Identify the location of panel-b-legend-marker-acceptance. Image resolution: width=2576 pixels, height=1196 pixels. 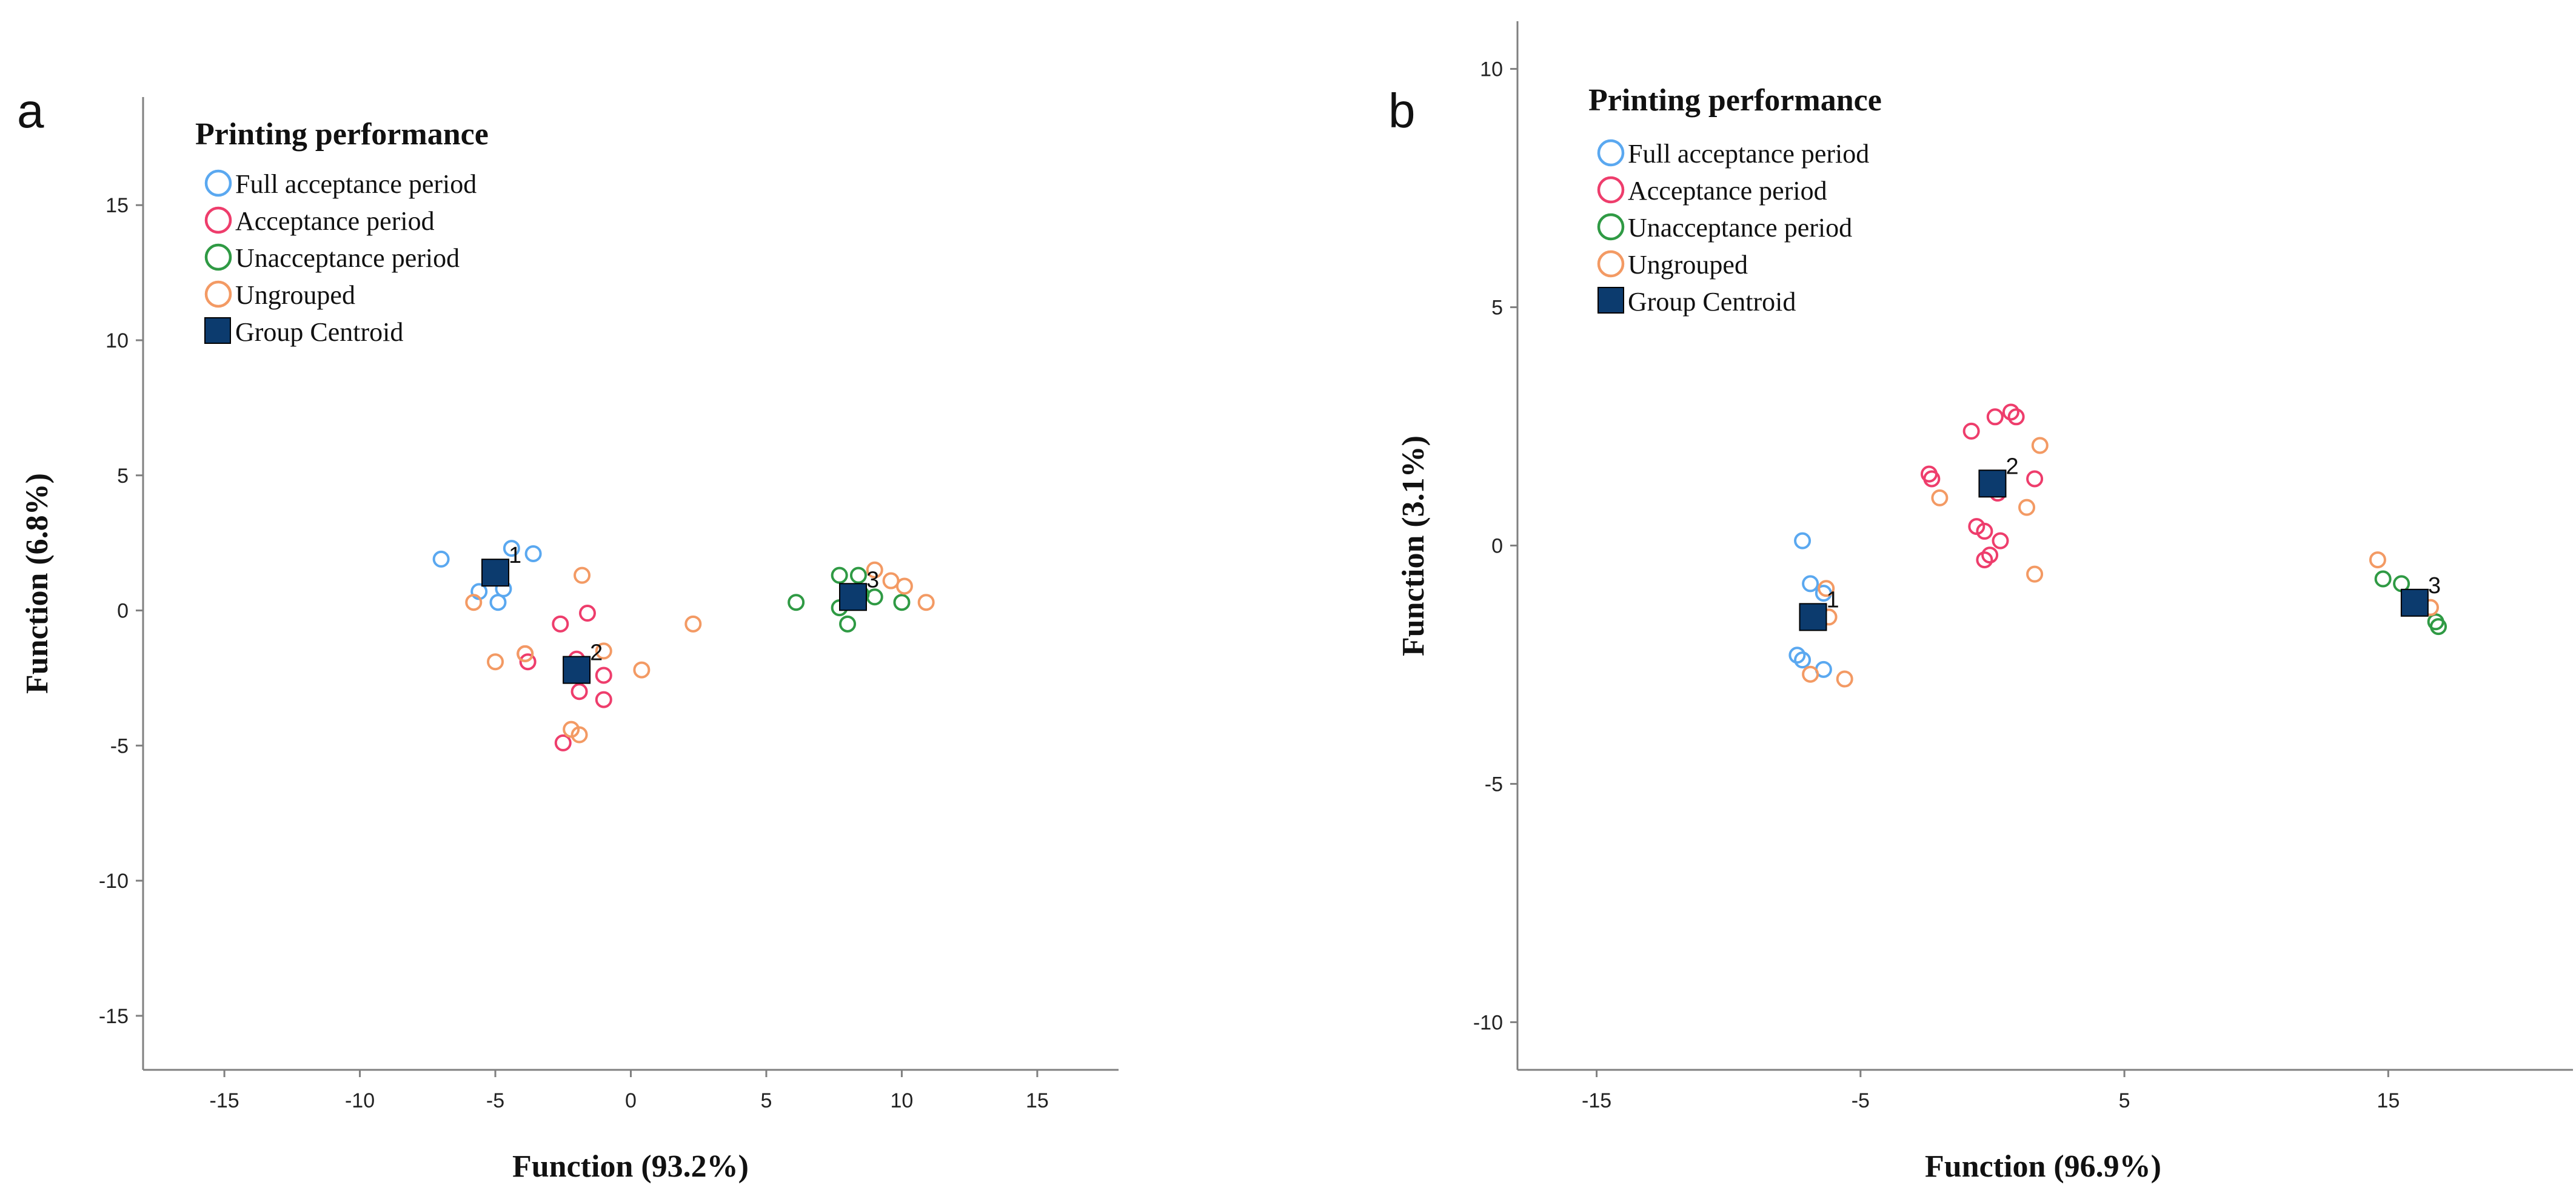
(1611, 190).